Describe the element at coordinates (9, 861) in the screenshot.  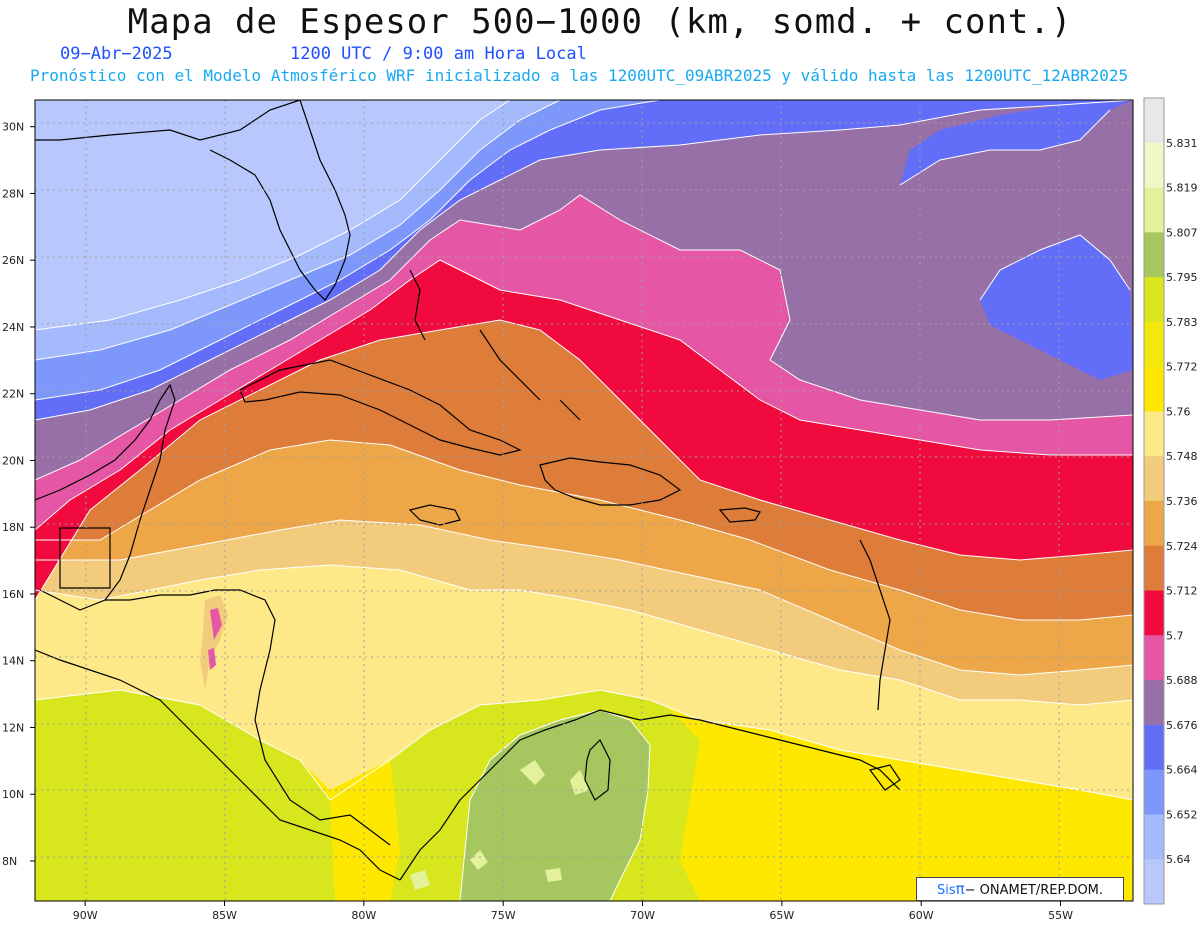
I see `lat-tick-label: 8N` at that location.